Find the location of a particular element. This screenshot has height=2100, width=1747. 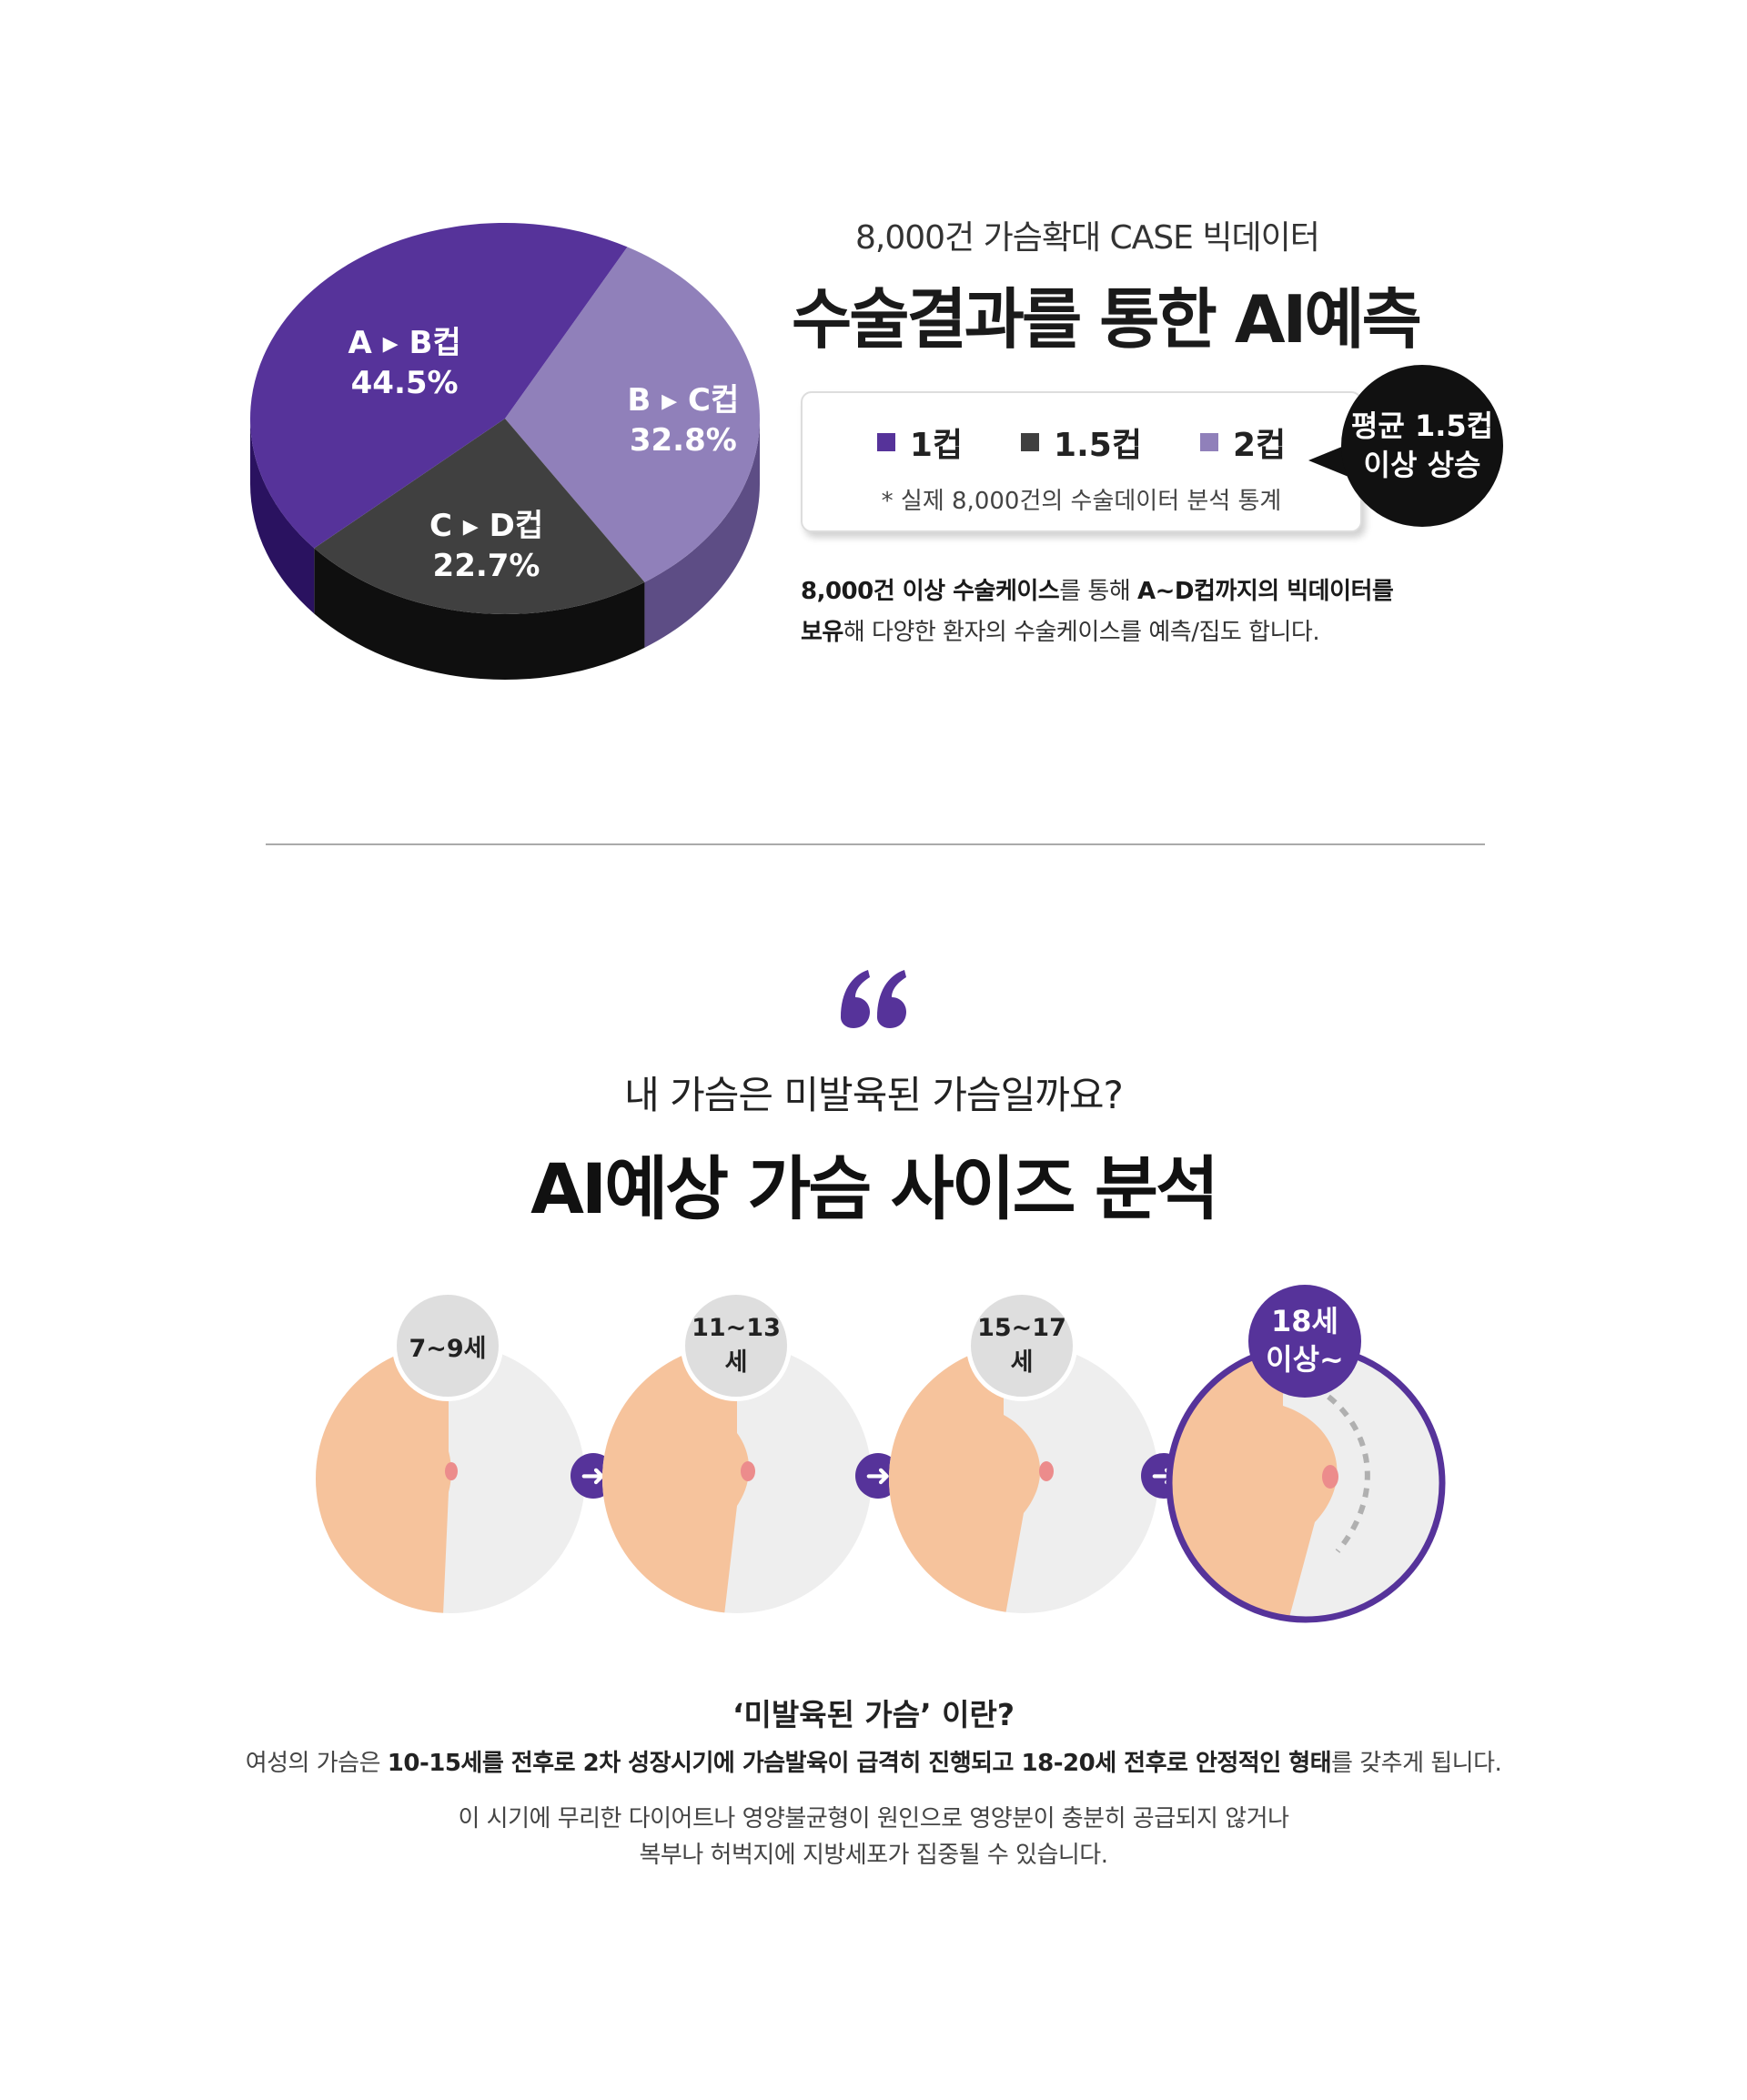

average-bubble: 평균 1.5컵 이상 상승 is located at coordinates (1422, 446).